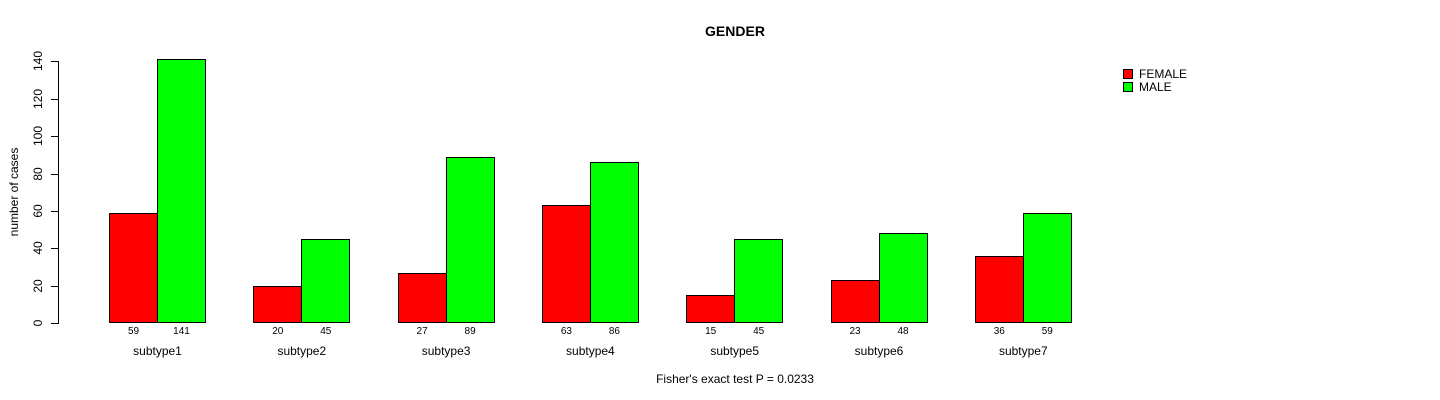 Image resolution: width=1440 pixels, height=400 pixels. What do you see at coordinates (999, 289) in the screenshot?
I see `bar-female-subtype7` at bounding box center [999, 289].